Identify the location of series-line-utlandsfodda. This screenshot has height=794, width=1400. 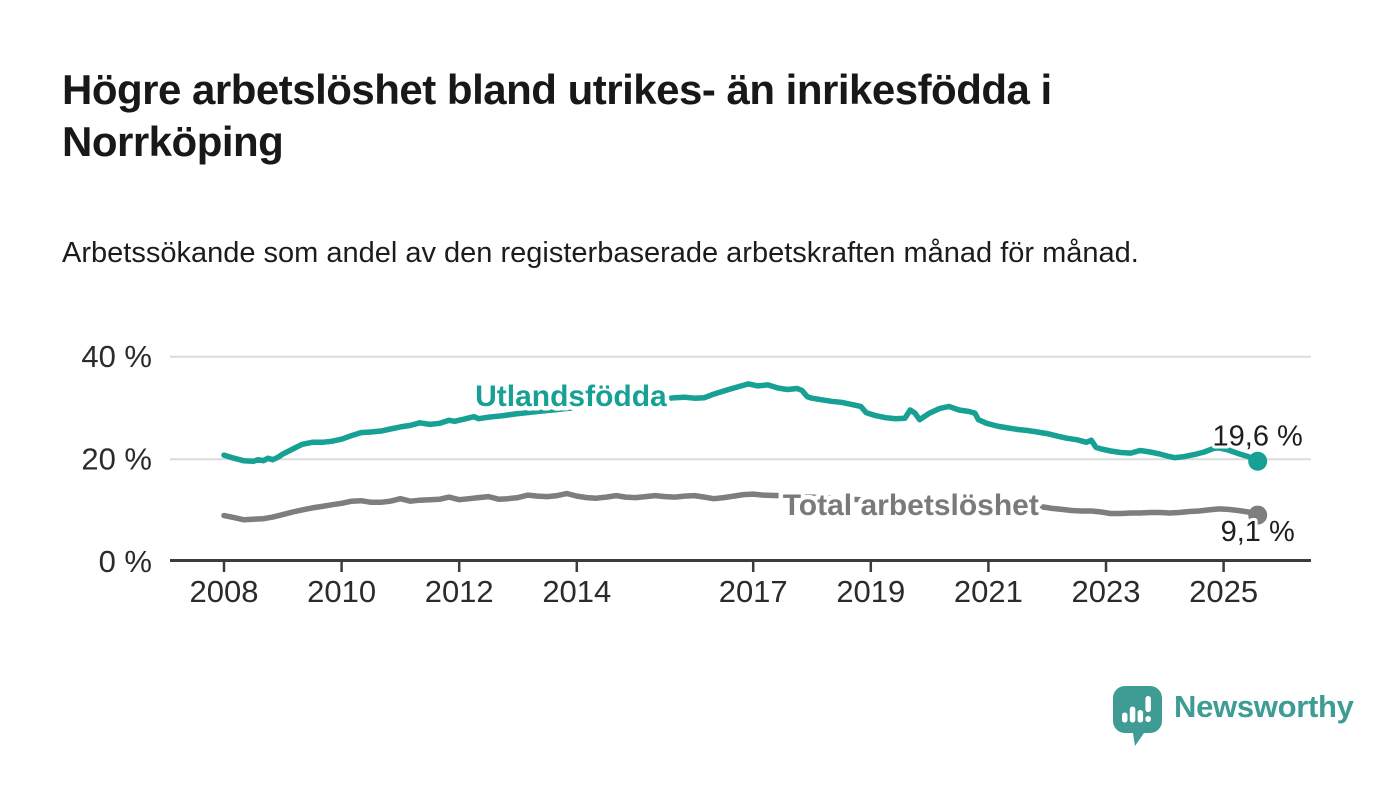
(741, 423).